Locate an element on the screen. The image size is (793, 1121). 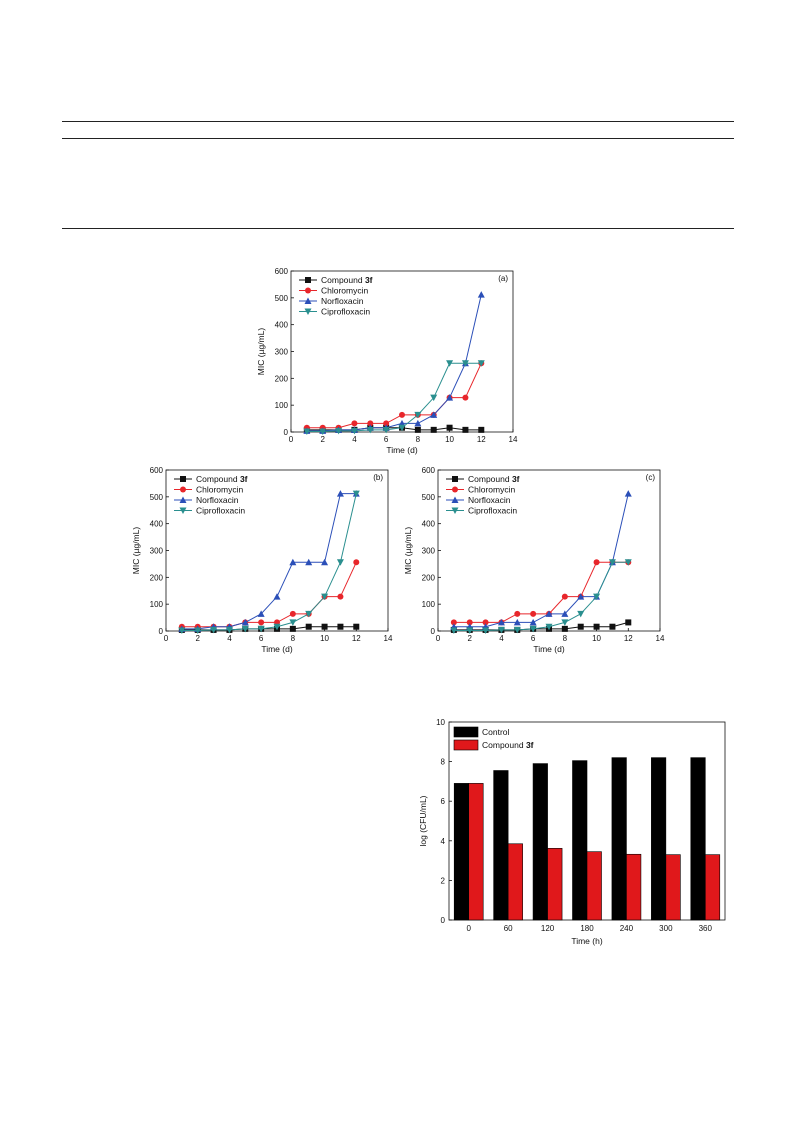
legend-label: Control is located at coordinates (496, 732).